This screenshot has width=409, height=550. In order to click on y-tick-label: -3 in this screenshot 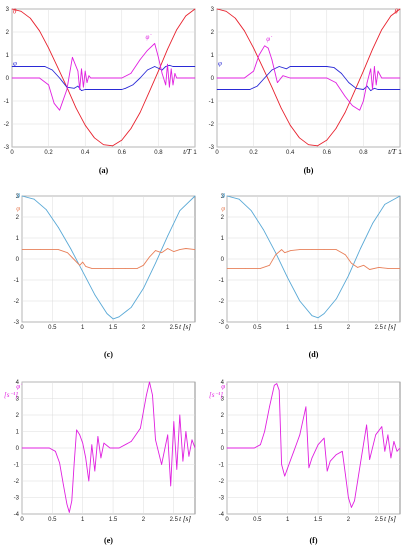, I will do `click(222, 499)`.